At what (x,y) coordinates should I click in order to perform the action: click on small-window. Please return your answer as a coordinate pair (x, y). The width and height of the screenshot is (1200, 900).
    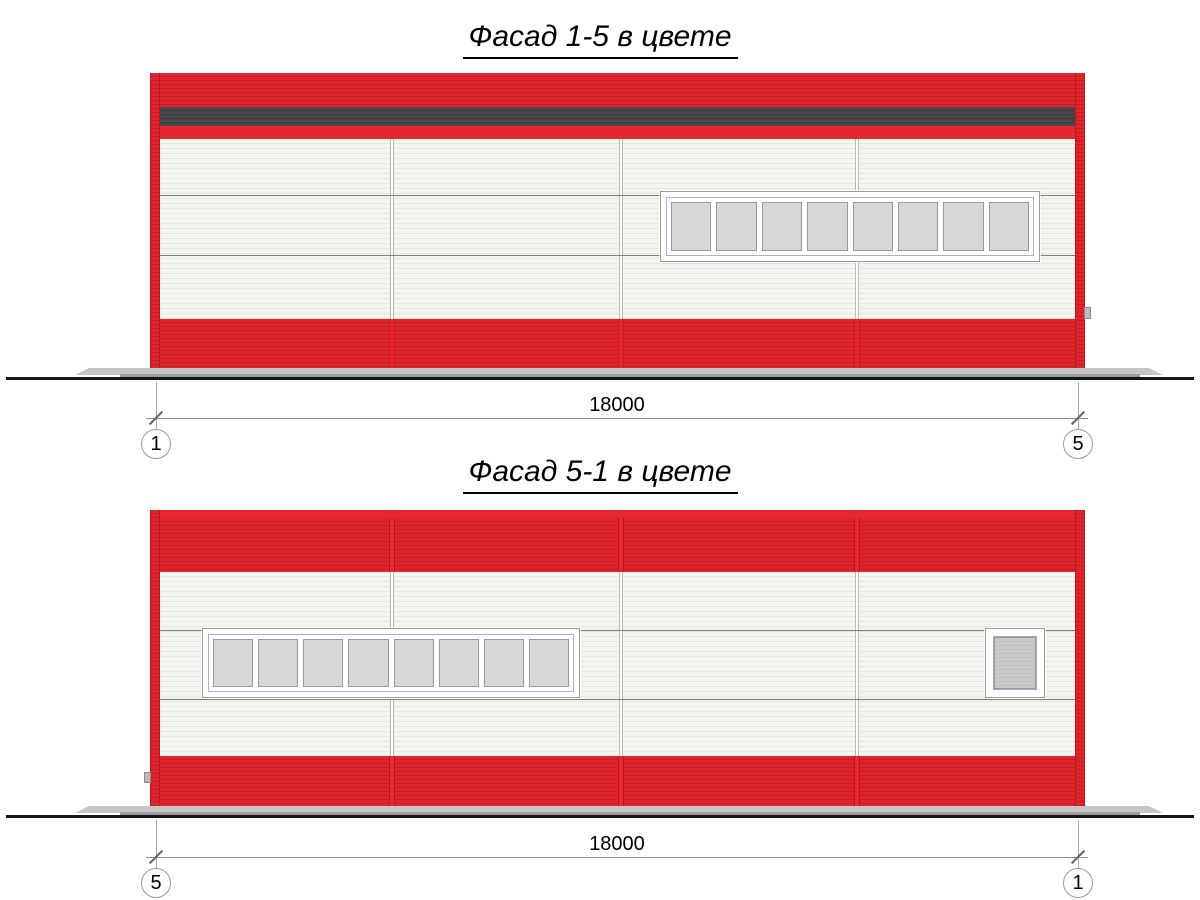
    Looking at the image, I should click on (1015, 663).